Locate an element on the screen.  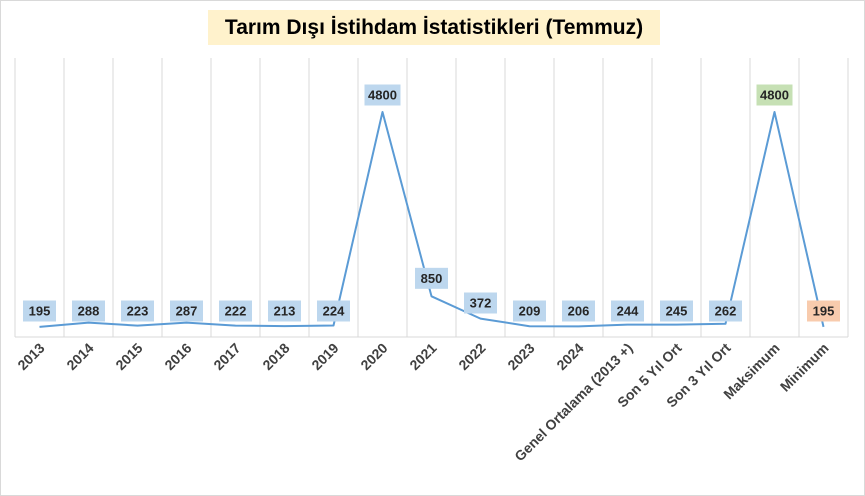
x-tick-label: 2018 is located at coordinates (275, 356).